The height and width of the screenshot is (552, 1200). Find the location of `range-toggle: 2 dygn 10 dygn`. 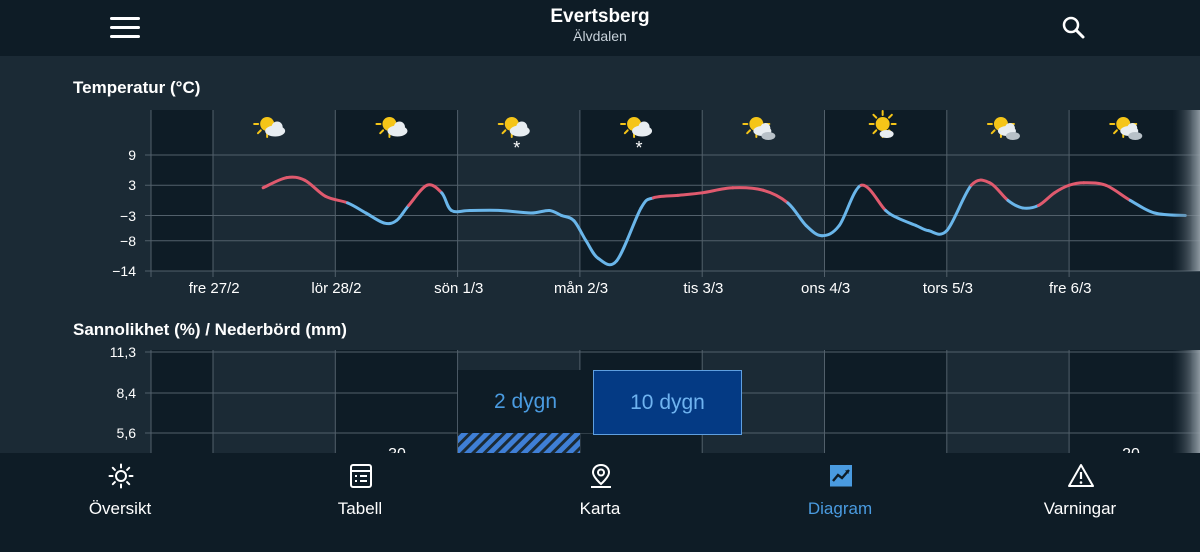

range-toggle: 2 dygn 10 dygn is located at coordinates (600, 402).